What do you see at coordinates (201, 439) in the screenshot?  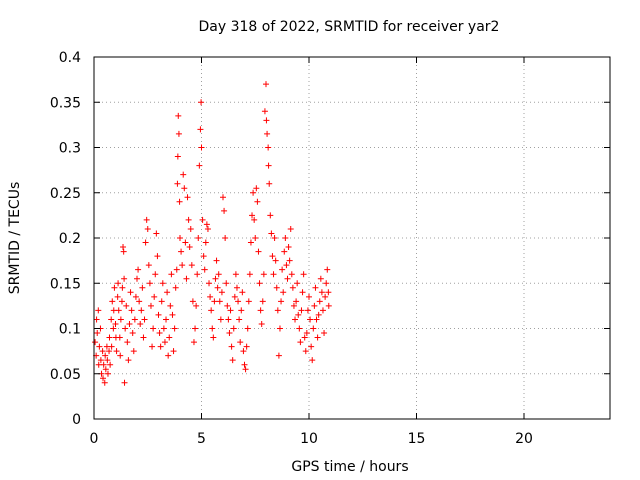 I see `x-tick-label: 5` at bounding box center [201, 439].